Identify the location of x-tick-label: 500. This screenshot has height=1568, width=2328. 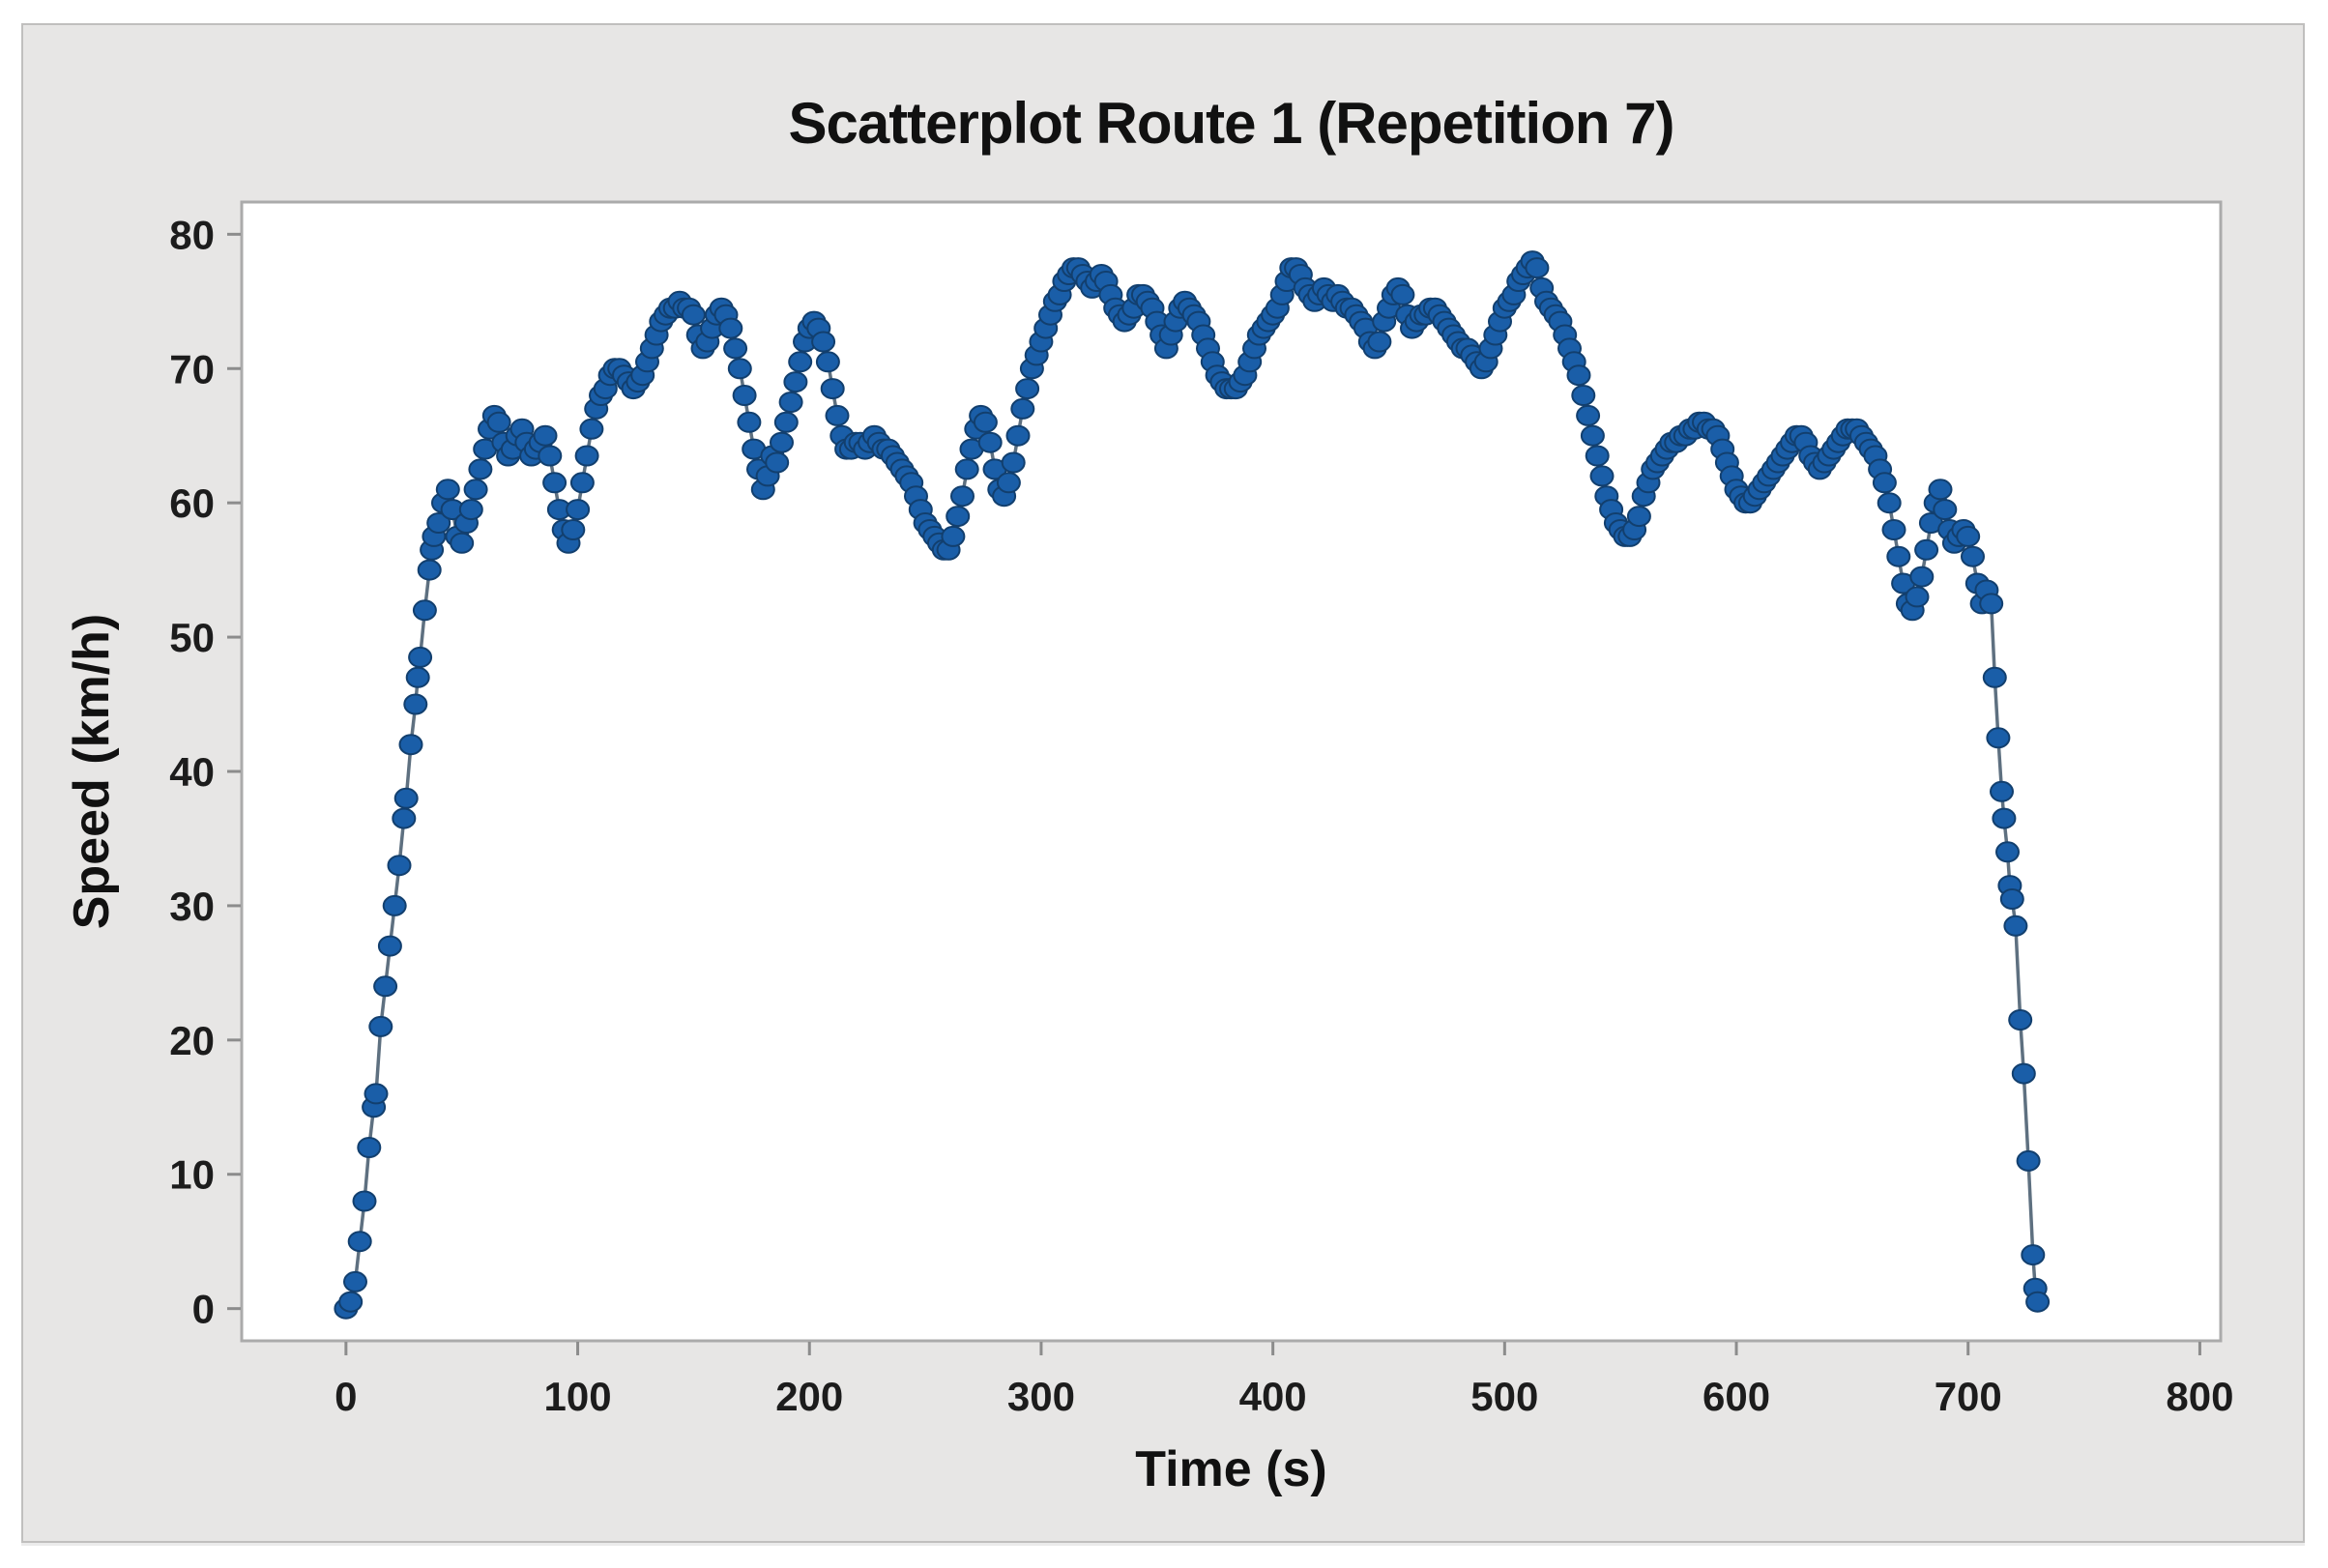
(1504, 1396).